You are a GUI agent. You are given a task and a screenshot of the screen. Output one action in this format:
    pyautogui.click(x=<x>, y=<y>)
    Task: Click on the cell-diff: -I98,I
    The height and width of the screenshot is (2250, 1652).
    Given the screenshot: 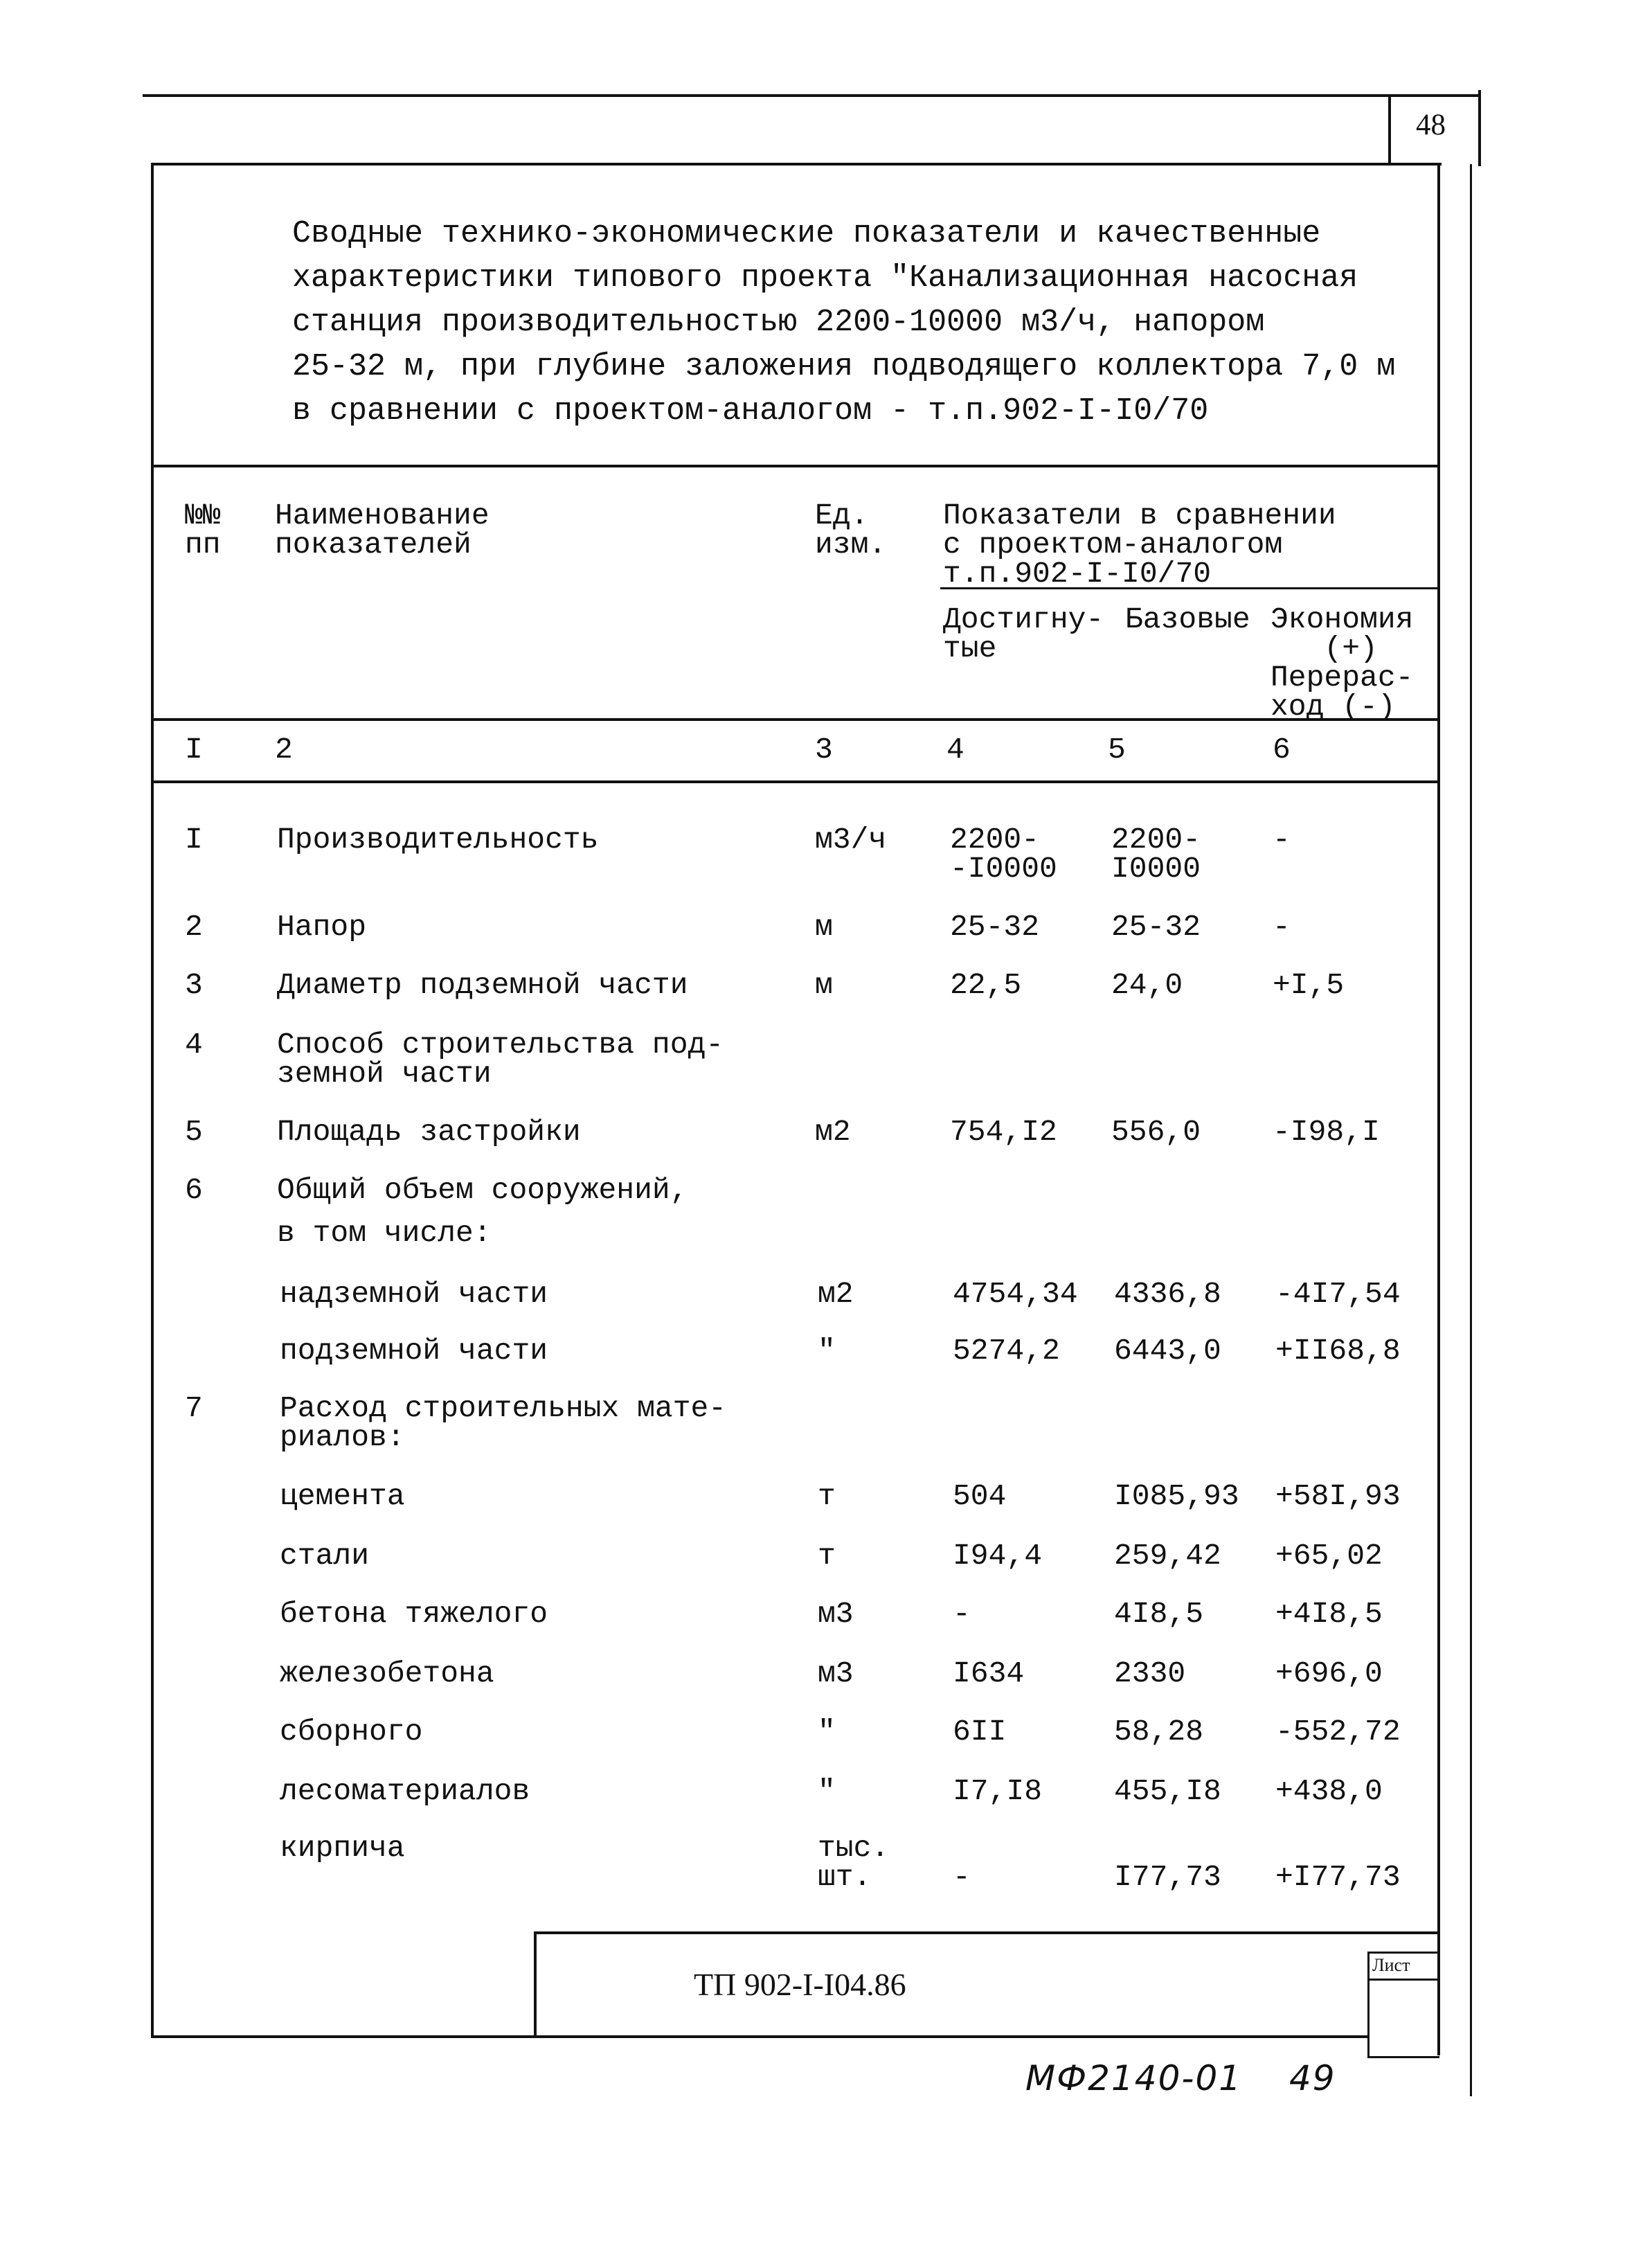 What is the action you would take?
    pyautogui.click(x=1327, y=1132)
    